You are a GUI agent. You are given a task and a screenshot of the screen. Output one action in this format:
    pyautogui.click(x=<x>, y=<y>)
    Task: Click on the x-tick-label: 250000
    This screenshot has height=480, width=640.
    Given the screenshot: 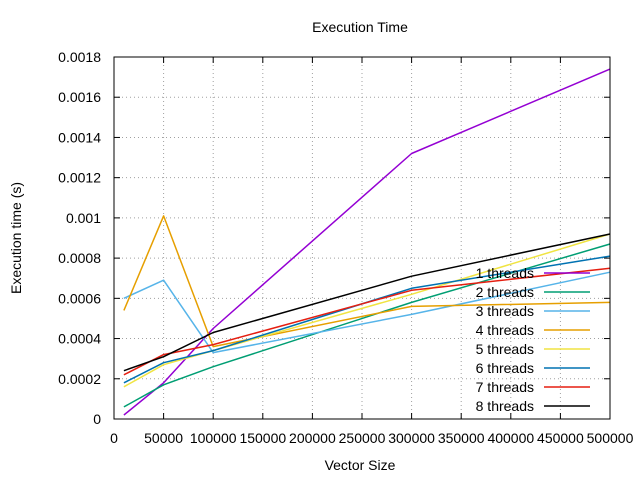 What is the action you would take?
    pyautogui.click(x=362, y=438)
    